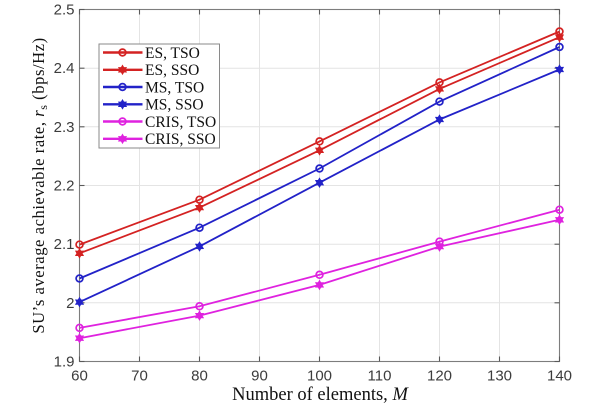 Image resolution: width=600 pixels, height=418 pixels. Describe the element at coordinates (180, 122) in the screenshot. I see `svg-text: CRIS, TSO` at that location.